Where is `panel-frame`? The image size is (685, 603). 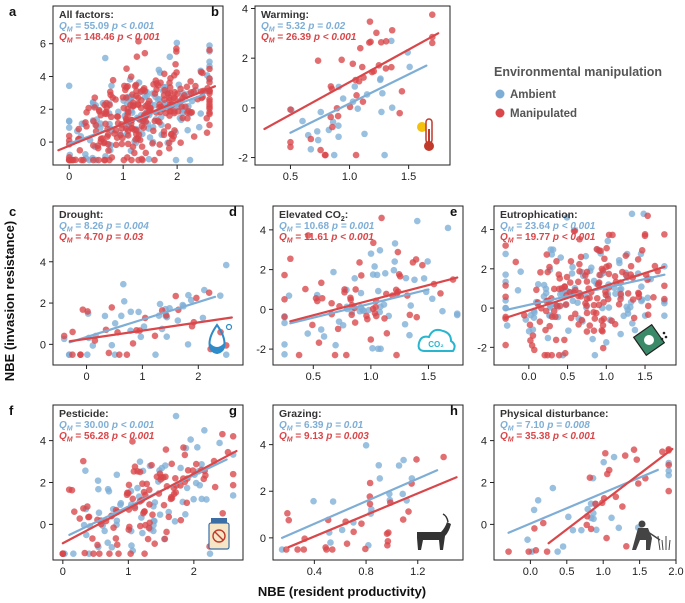 panel-frame is located at coordinates (585, 285).